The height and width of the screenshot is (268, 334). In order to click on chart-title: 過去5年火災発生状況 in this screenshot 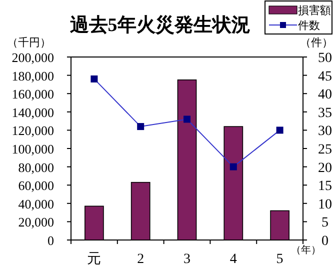, I will do `click(159, 25)`.